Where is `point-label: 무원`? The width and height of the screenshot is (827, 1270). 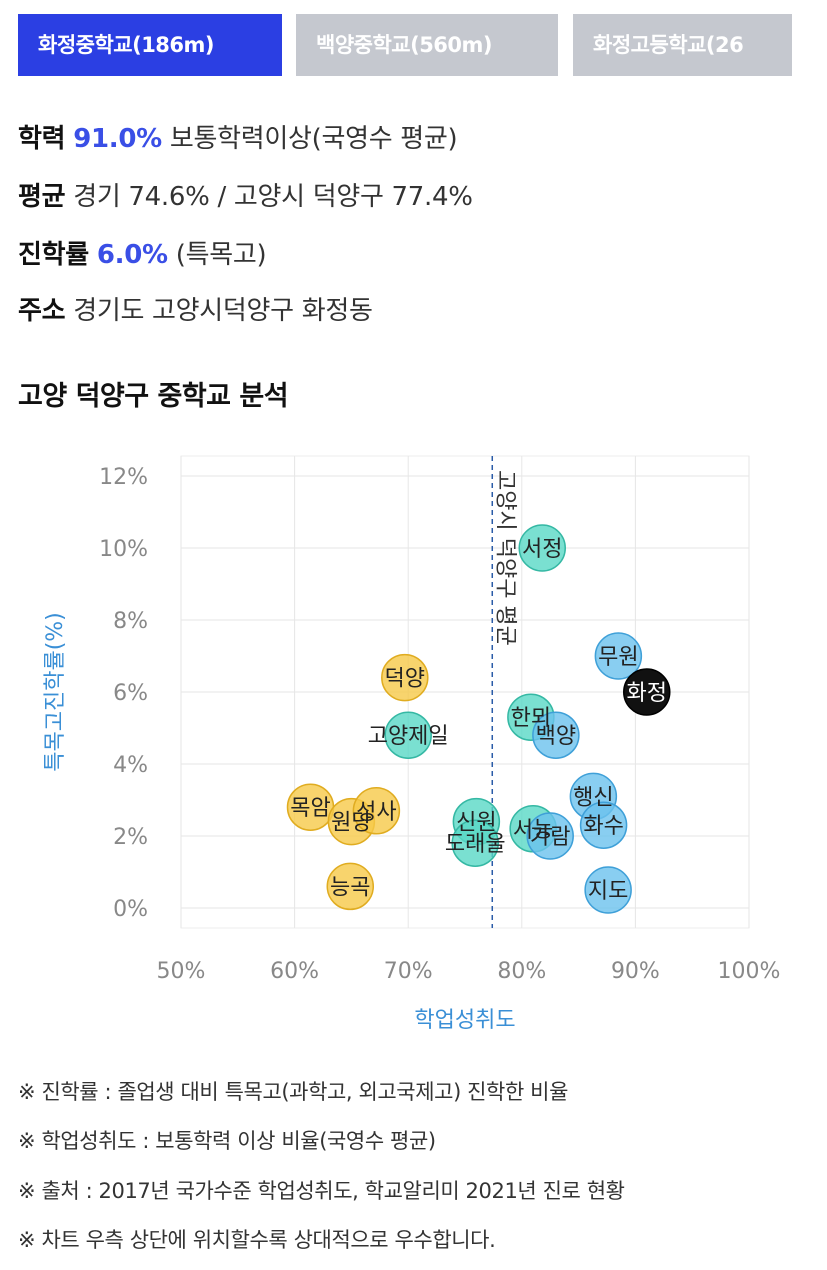 point-label: 무원 is located at coordinates (618, 657).